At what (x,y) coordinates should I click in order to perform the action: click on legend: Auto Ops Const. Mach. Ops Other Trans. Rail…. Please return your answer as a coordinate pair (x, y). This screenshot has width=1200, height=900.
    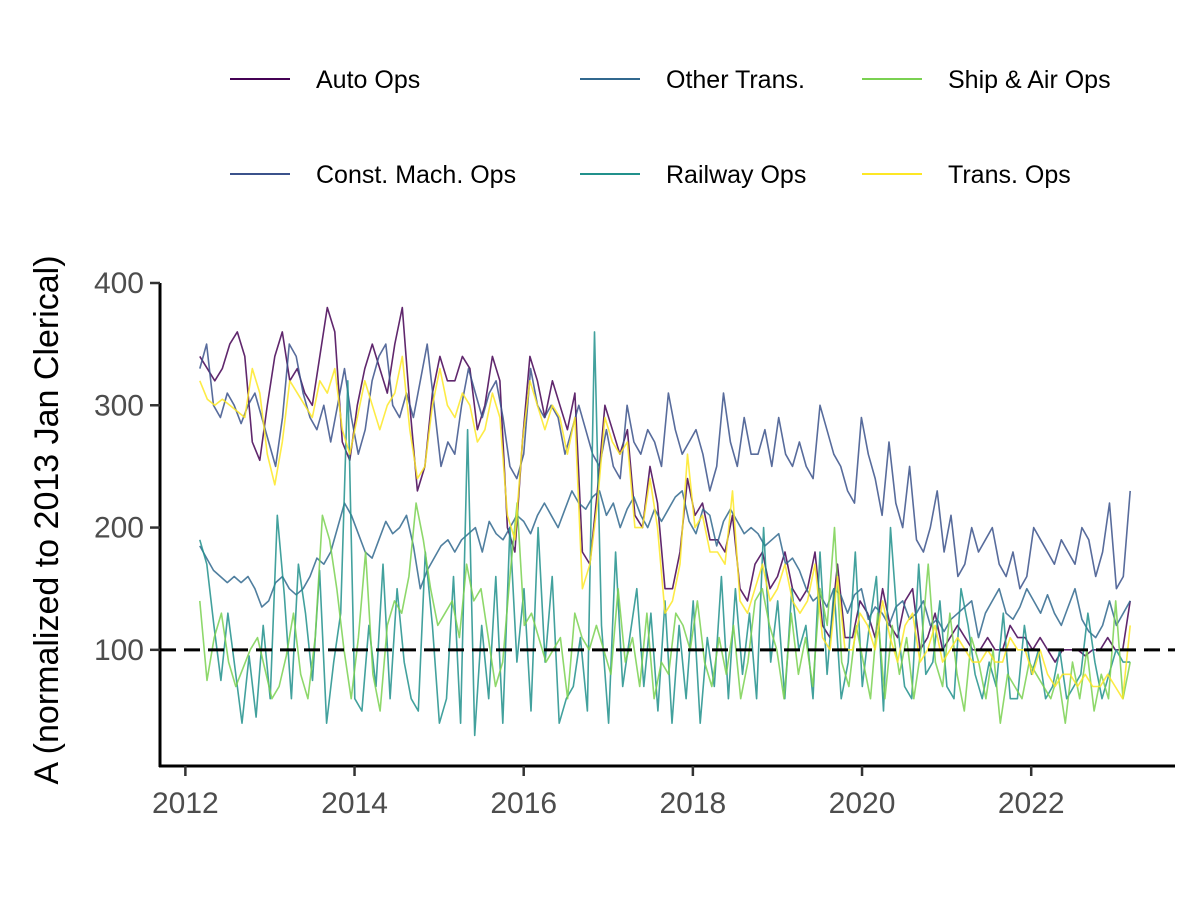
    Looking at the image, I should click on (670, 127).